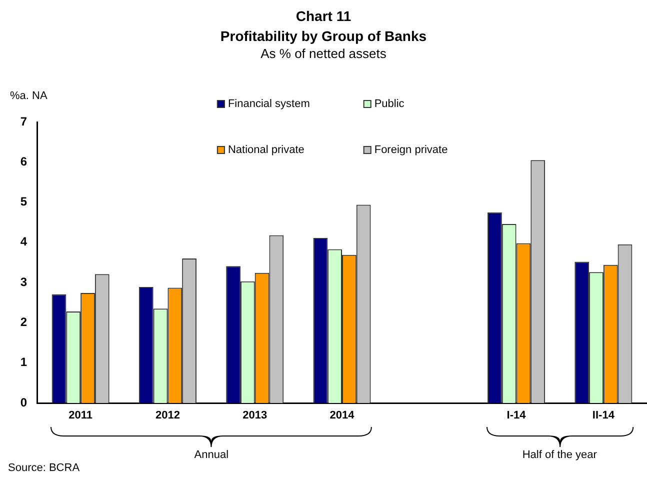 Image resolution: width=647 pixels, height=477 pixels. What do you see at coordinates (559, 455) in the screenshot?
I see `text: Half of the year` at bounding box center [559, 455].